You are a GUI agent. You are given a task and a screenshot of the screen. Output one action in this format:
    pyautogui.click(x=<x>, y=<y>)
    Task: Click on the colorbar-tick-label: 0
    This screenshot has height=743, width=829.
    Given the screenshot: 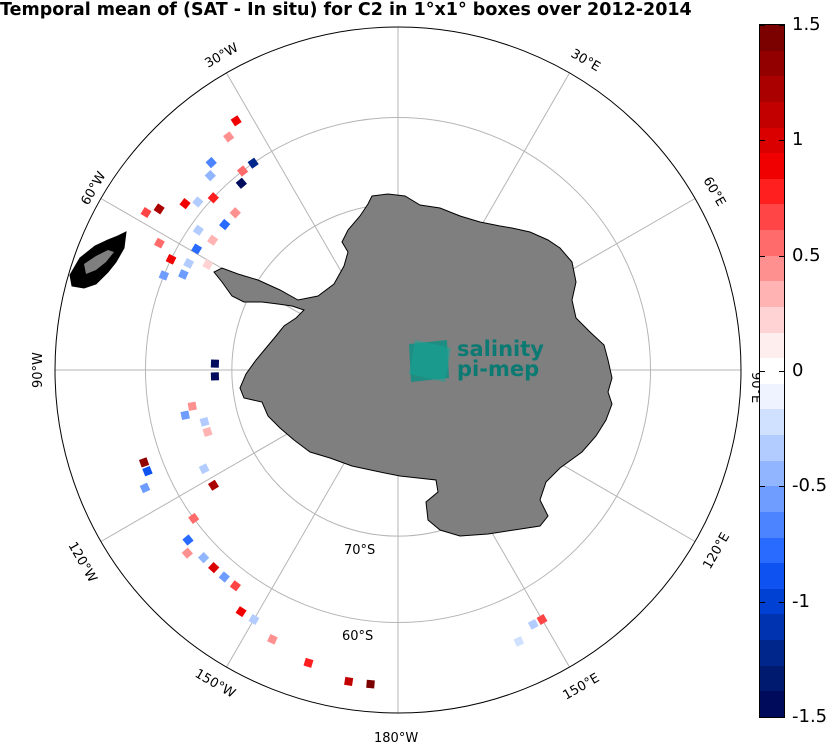 What is the action you would take?
    pyautogui.click(x=798, y=370)
    